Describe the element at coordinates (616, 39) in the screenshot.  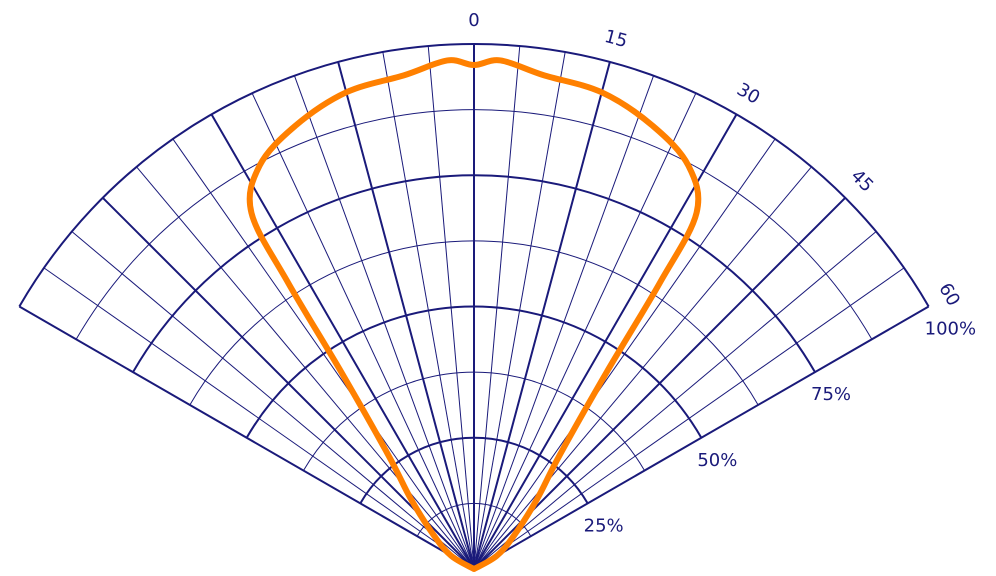
I see `angle-tick-label-15: 15` at that location.